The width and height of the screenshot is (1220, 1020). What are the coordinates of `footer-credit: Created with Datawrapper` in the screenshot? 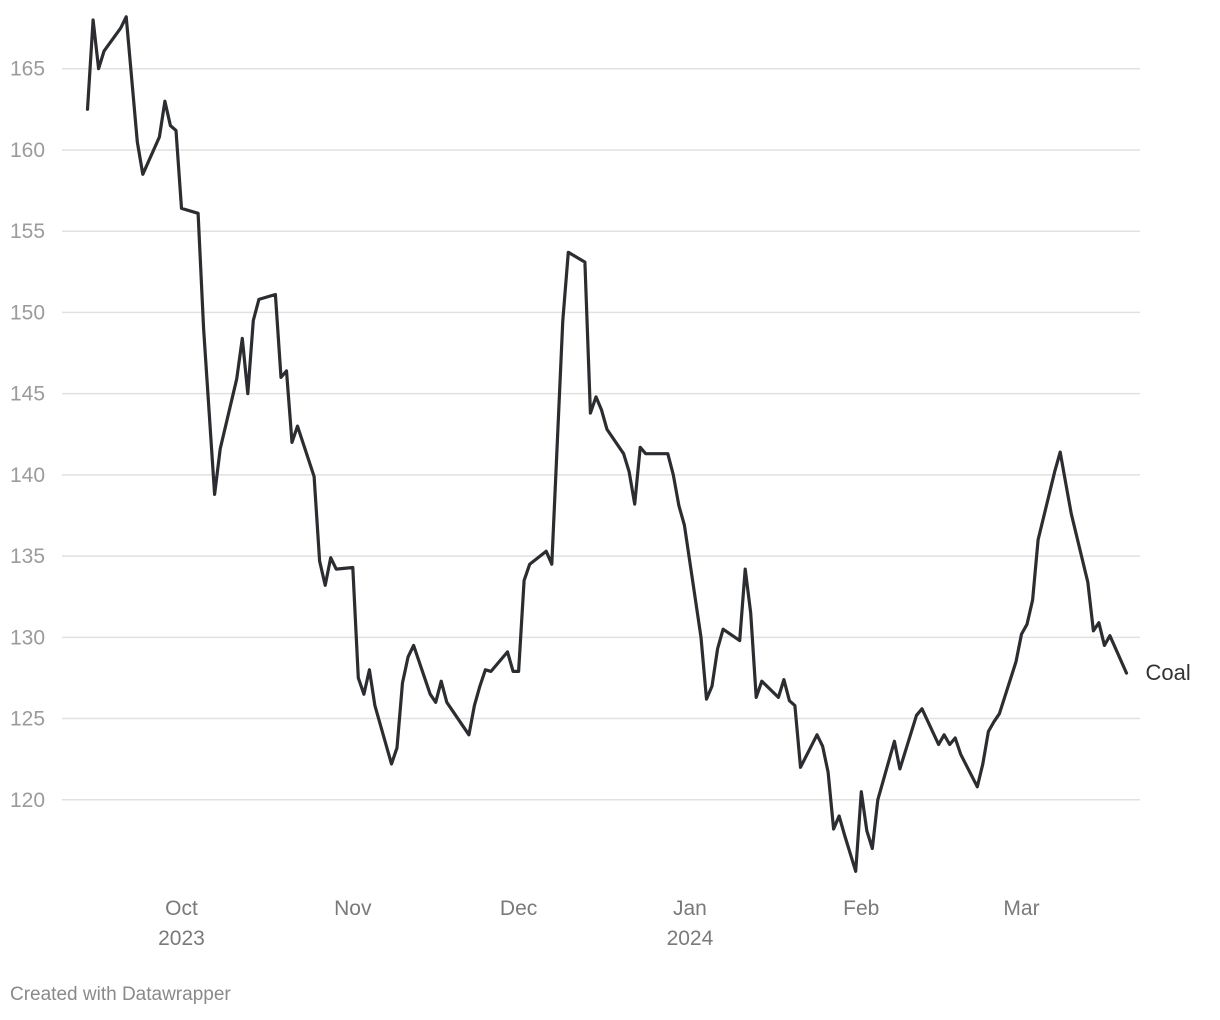 It's located at (120, 994).